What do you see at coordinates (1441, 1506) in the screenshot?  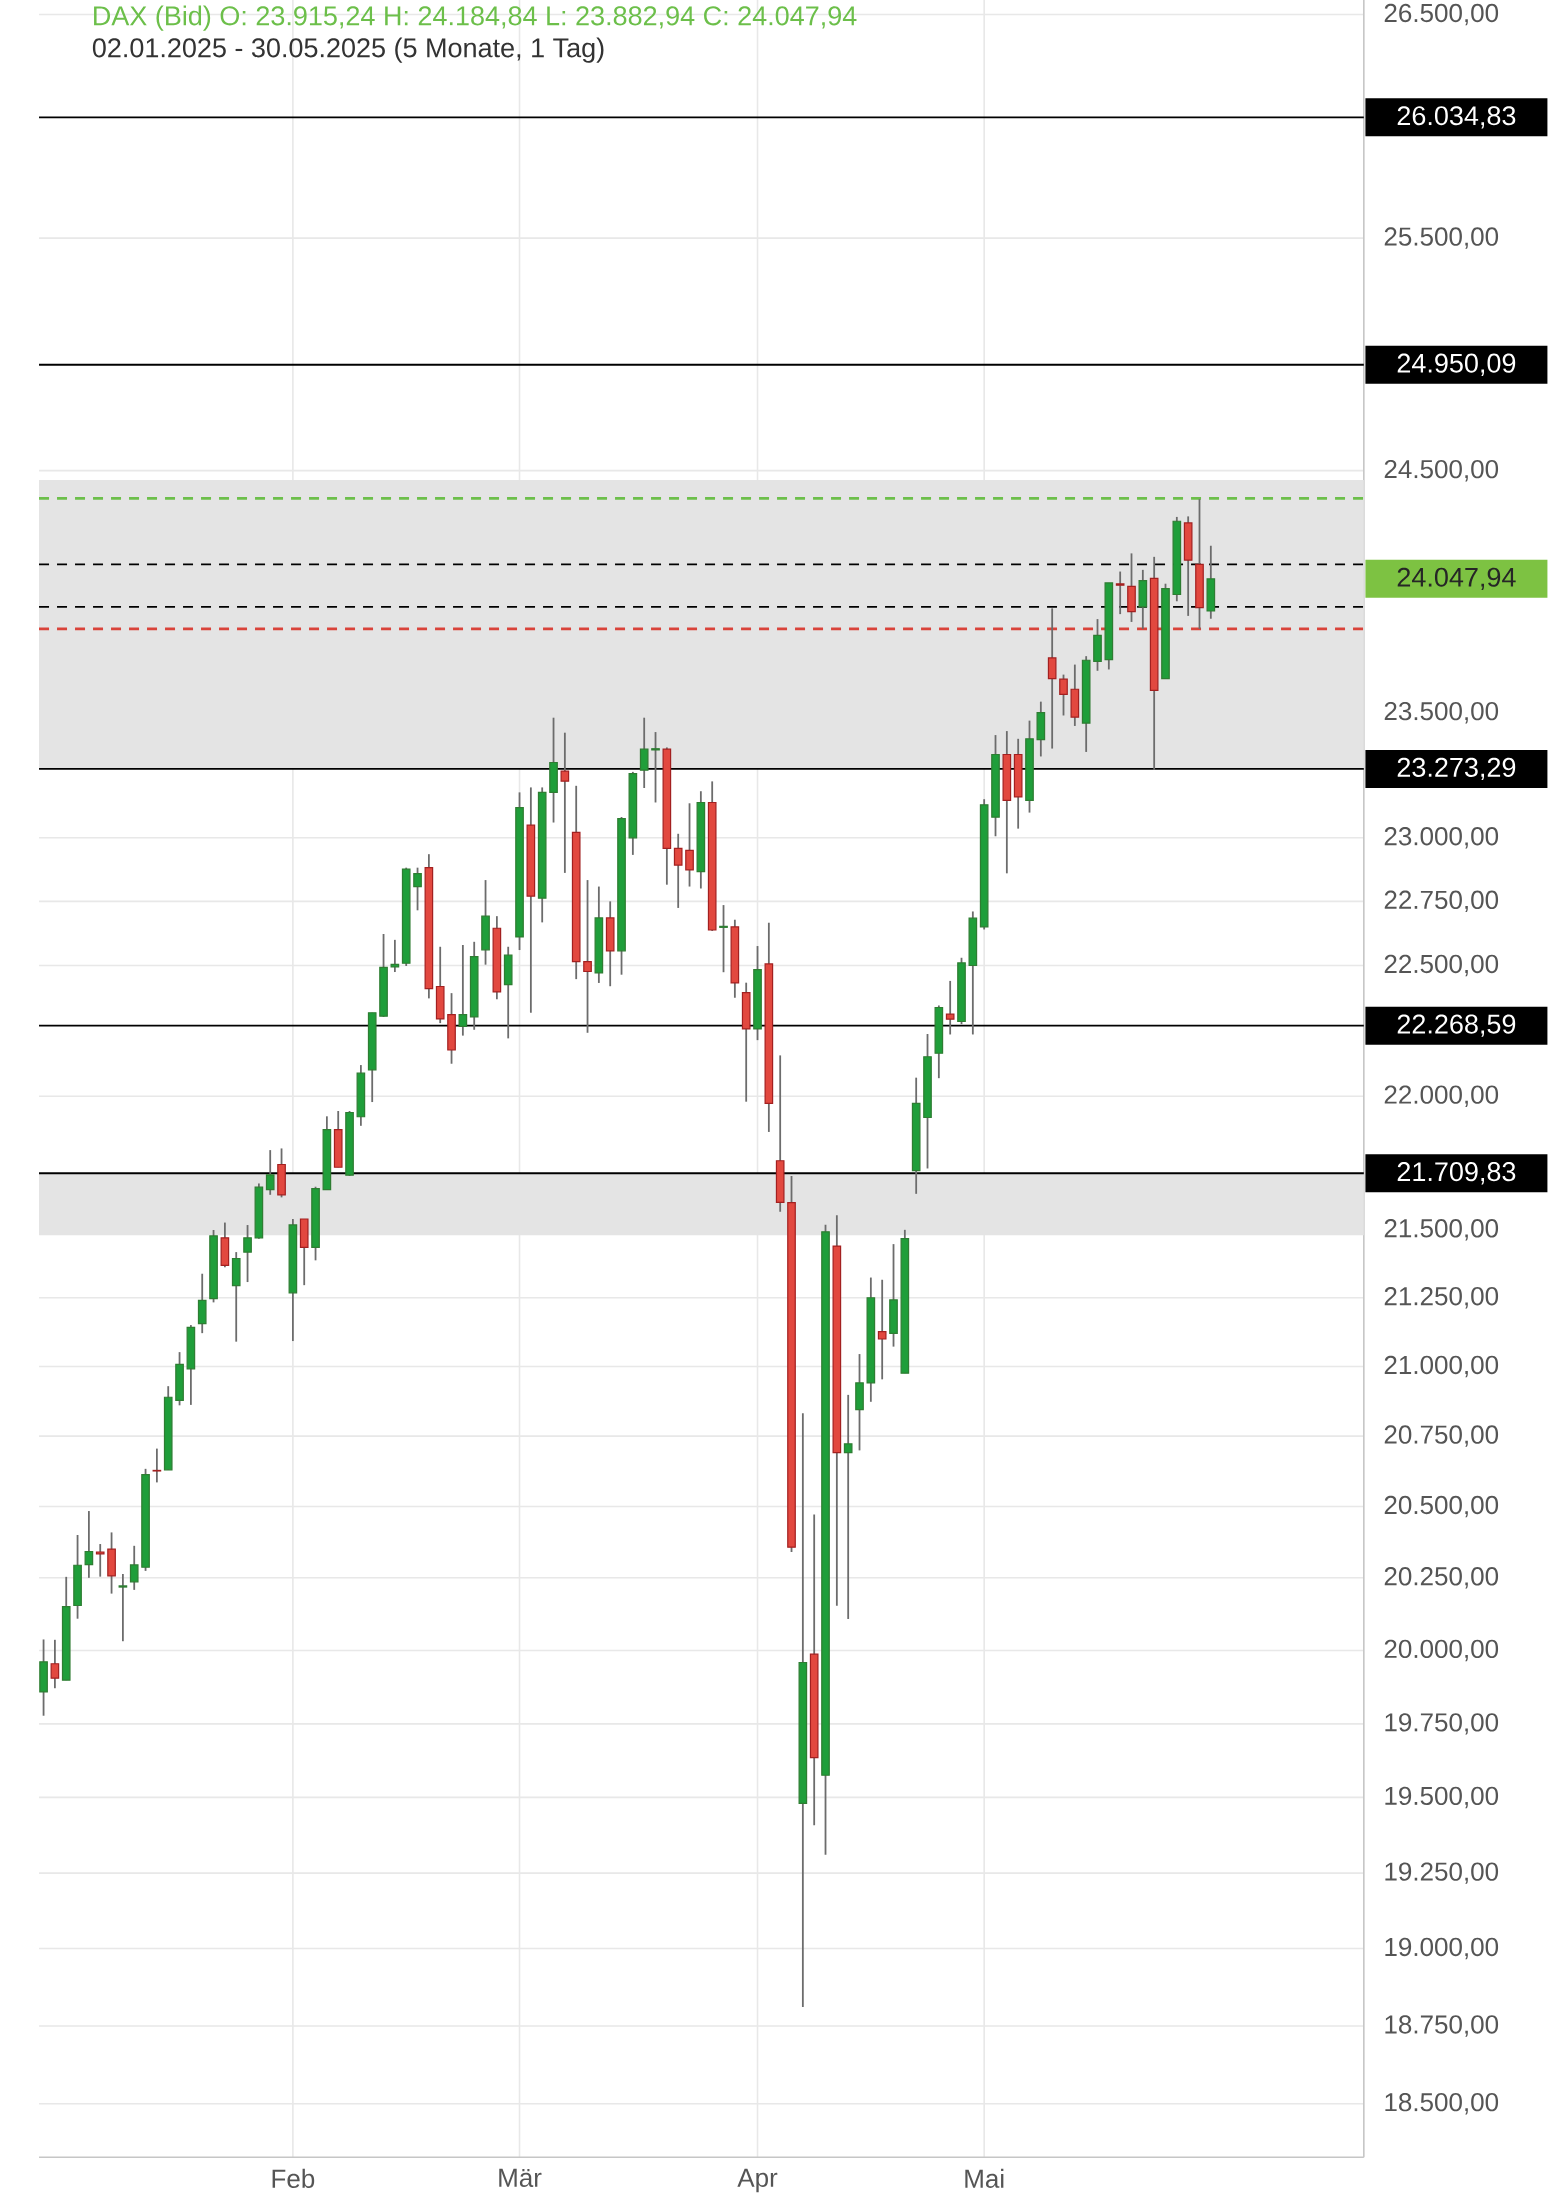 I see `y-tick-label: 20.500,00` at bounding box center [1441, 1506].